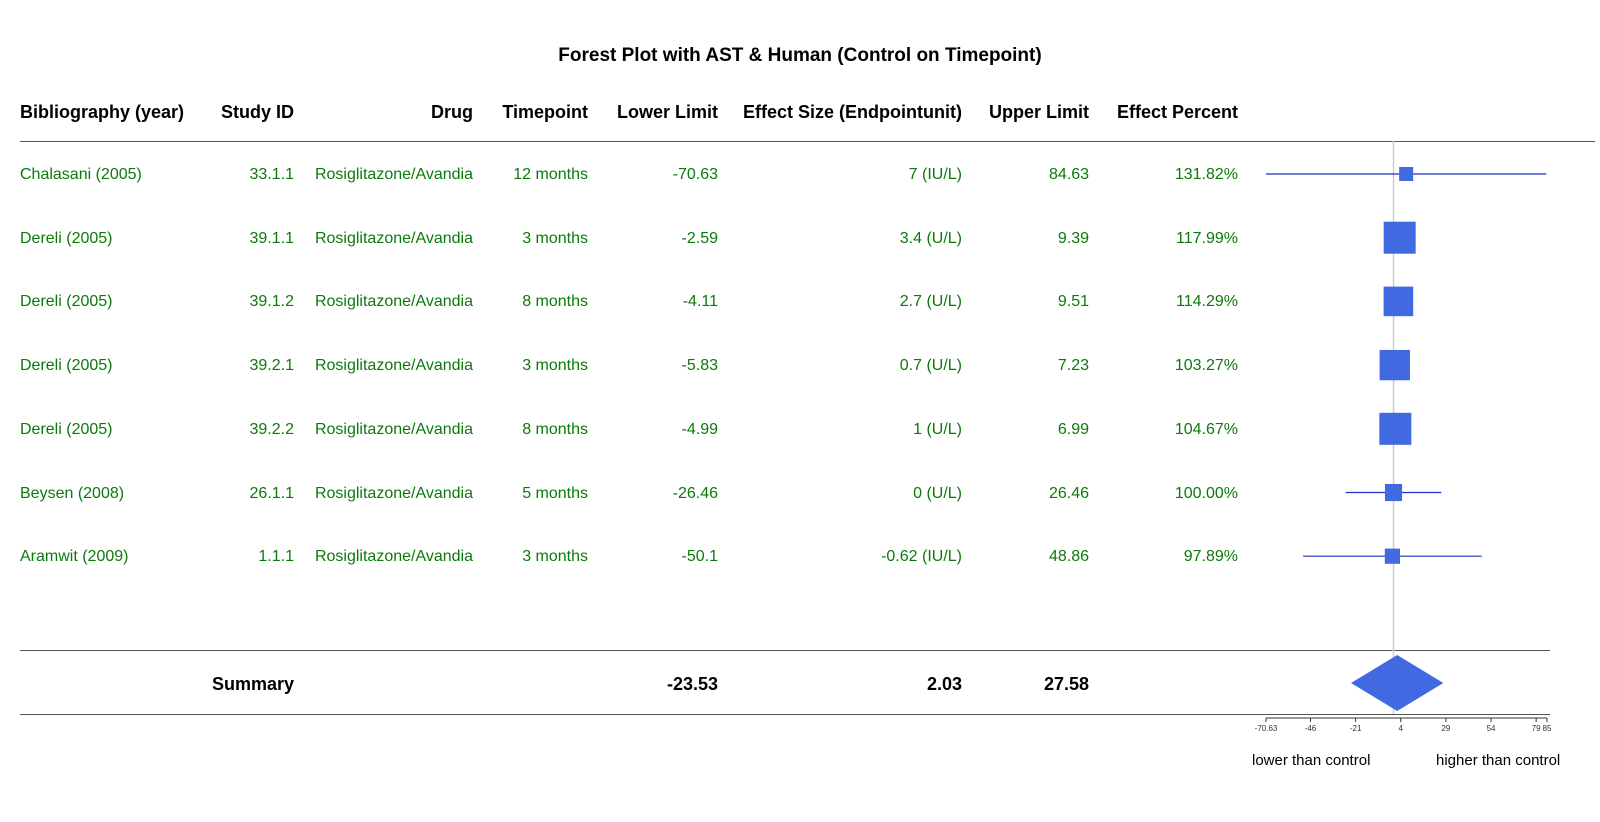  Describe the element at coordinates (944, 684) in the screenshot. I see `summary-effect: 2.03` at that location.